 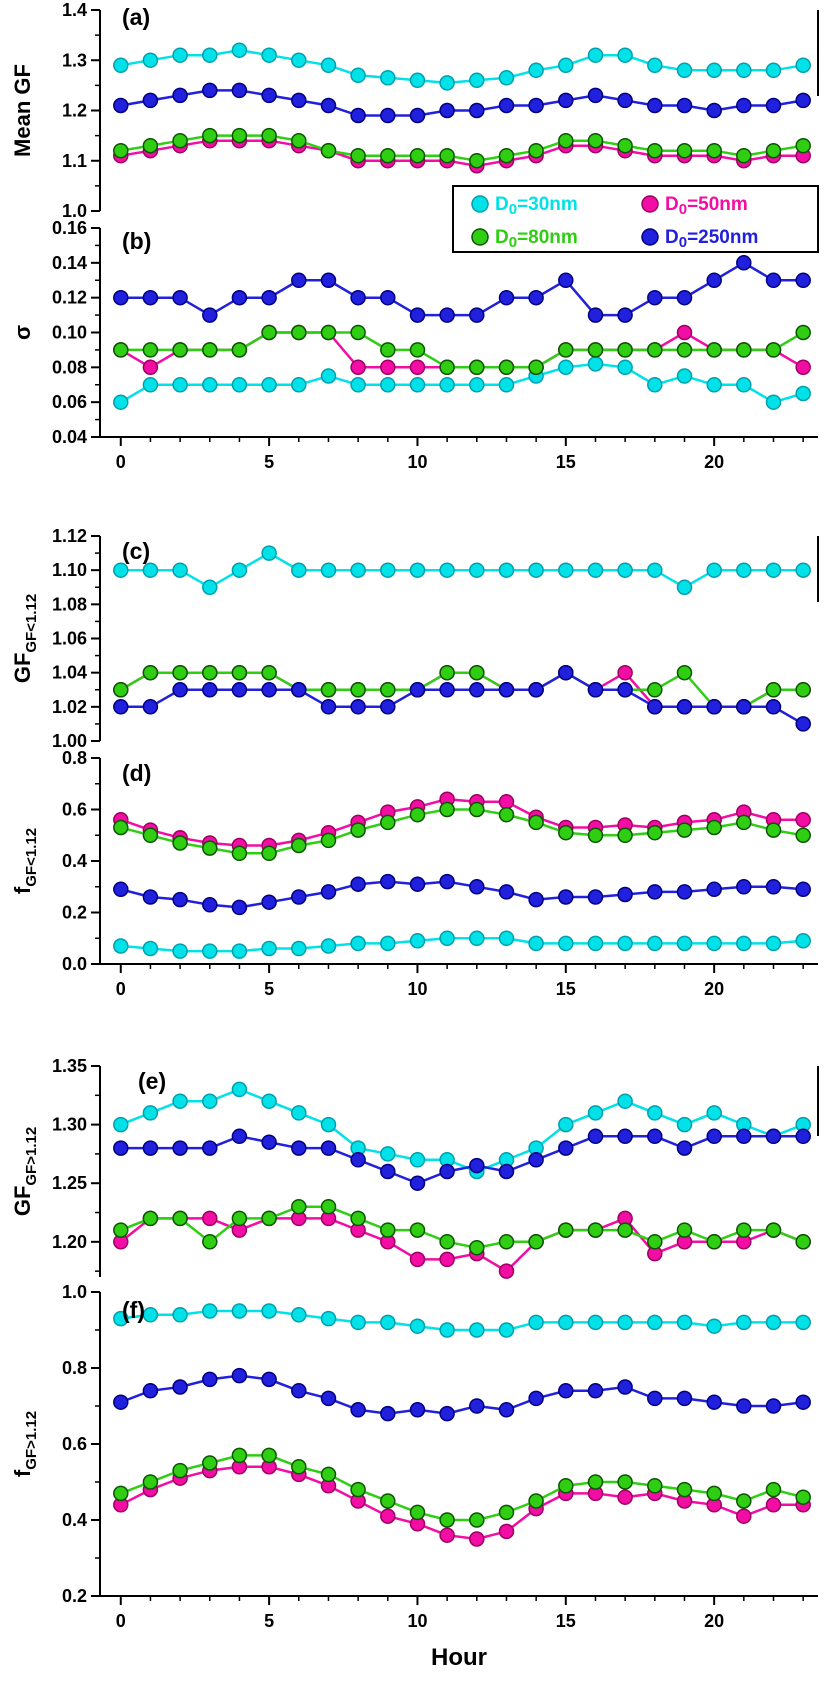 I want to click on y-tick-label: 0.8, so click(x=74, y=1368).